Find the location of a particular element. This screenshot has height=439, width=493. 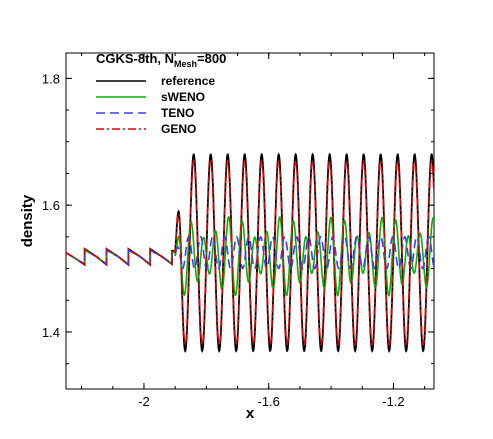

y-tick-label: 1.4 is located at coordinates (51, 332).